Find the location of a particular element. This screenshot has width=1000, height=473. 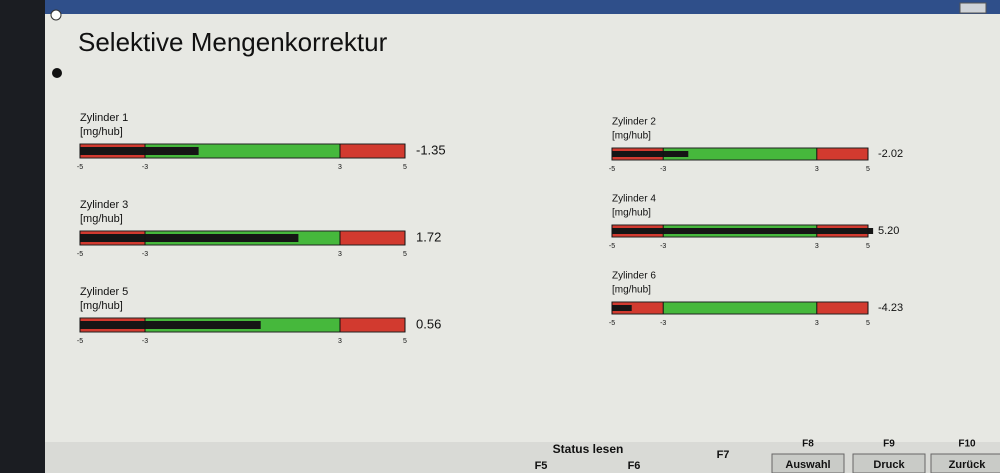

gauge-value: 0.56 is located at coordinates (428, 323).